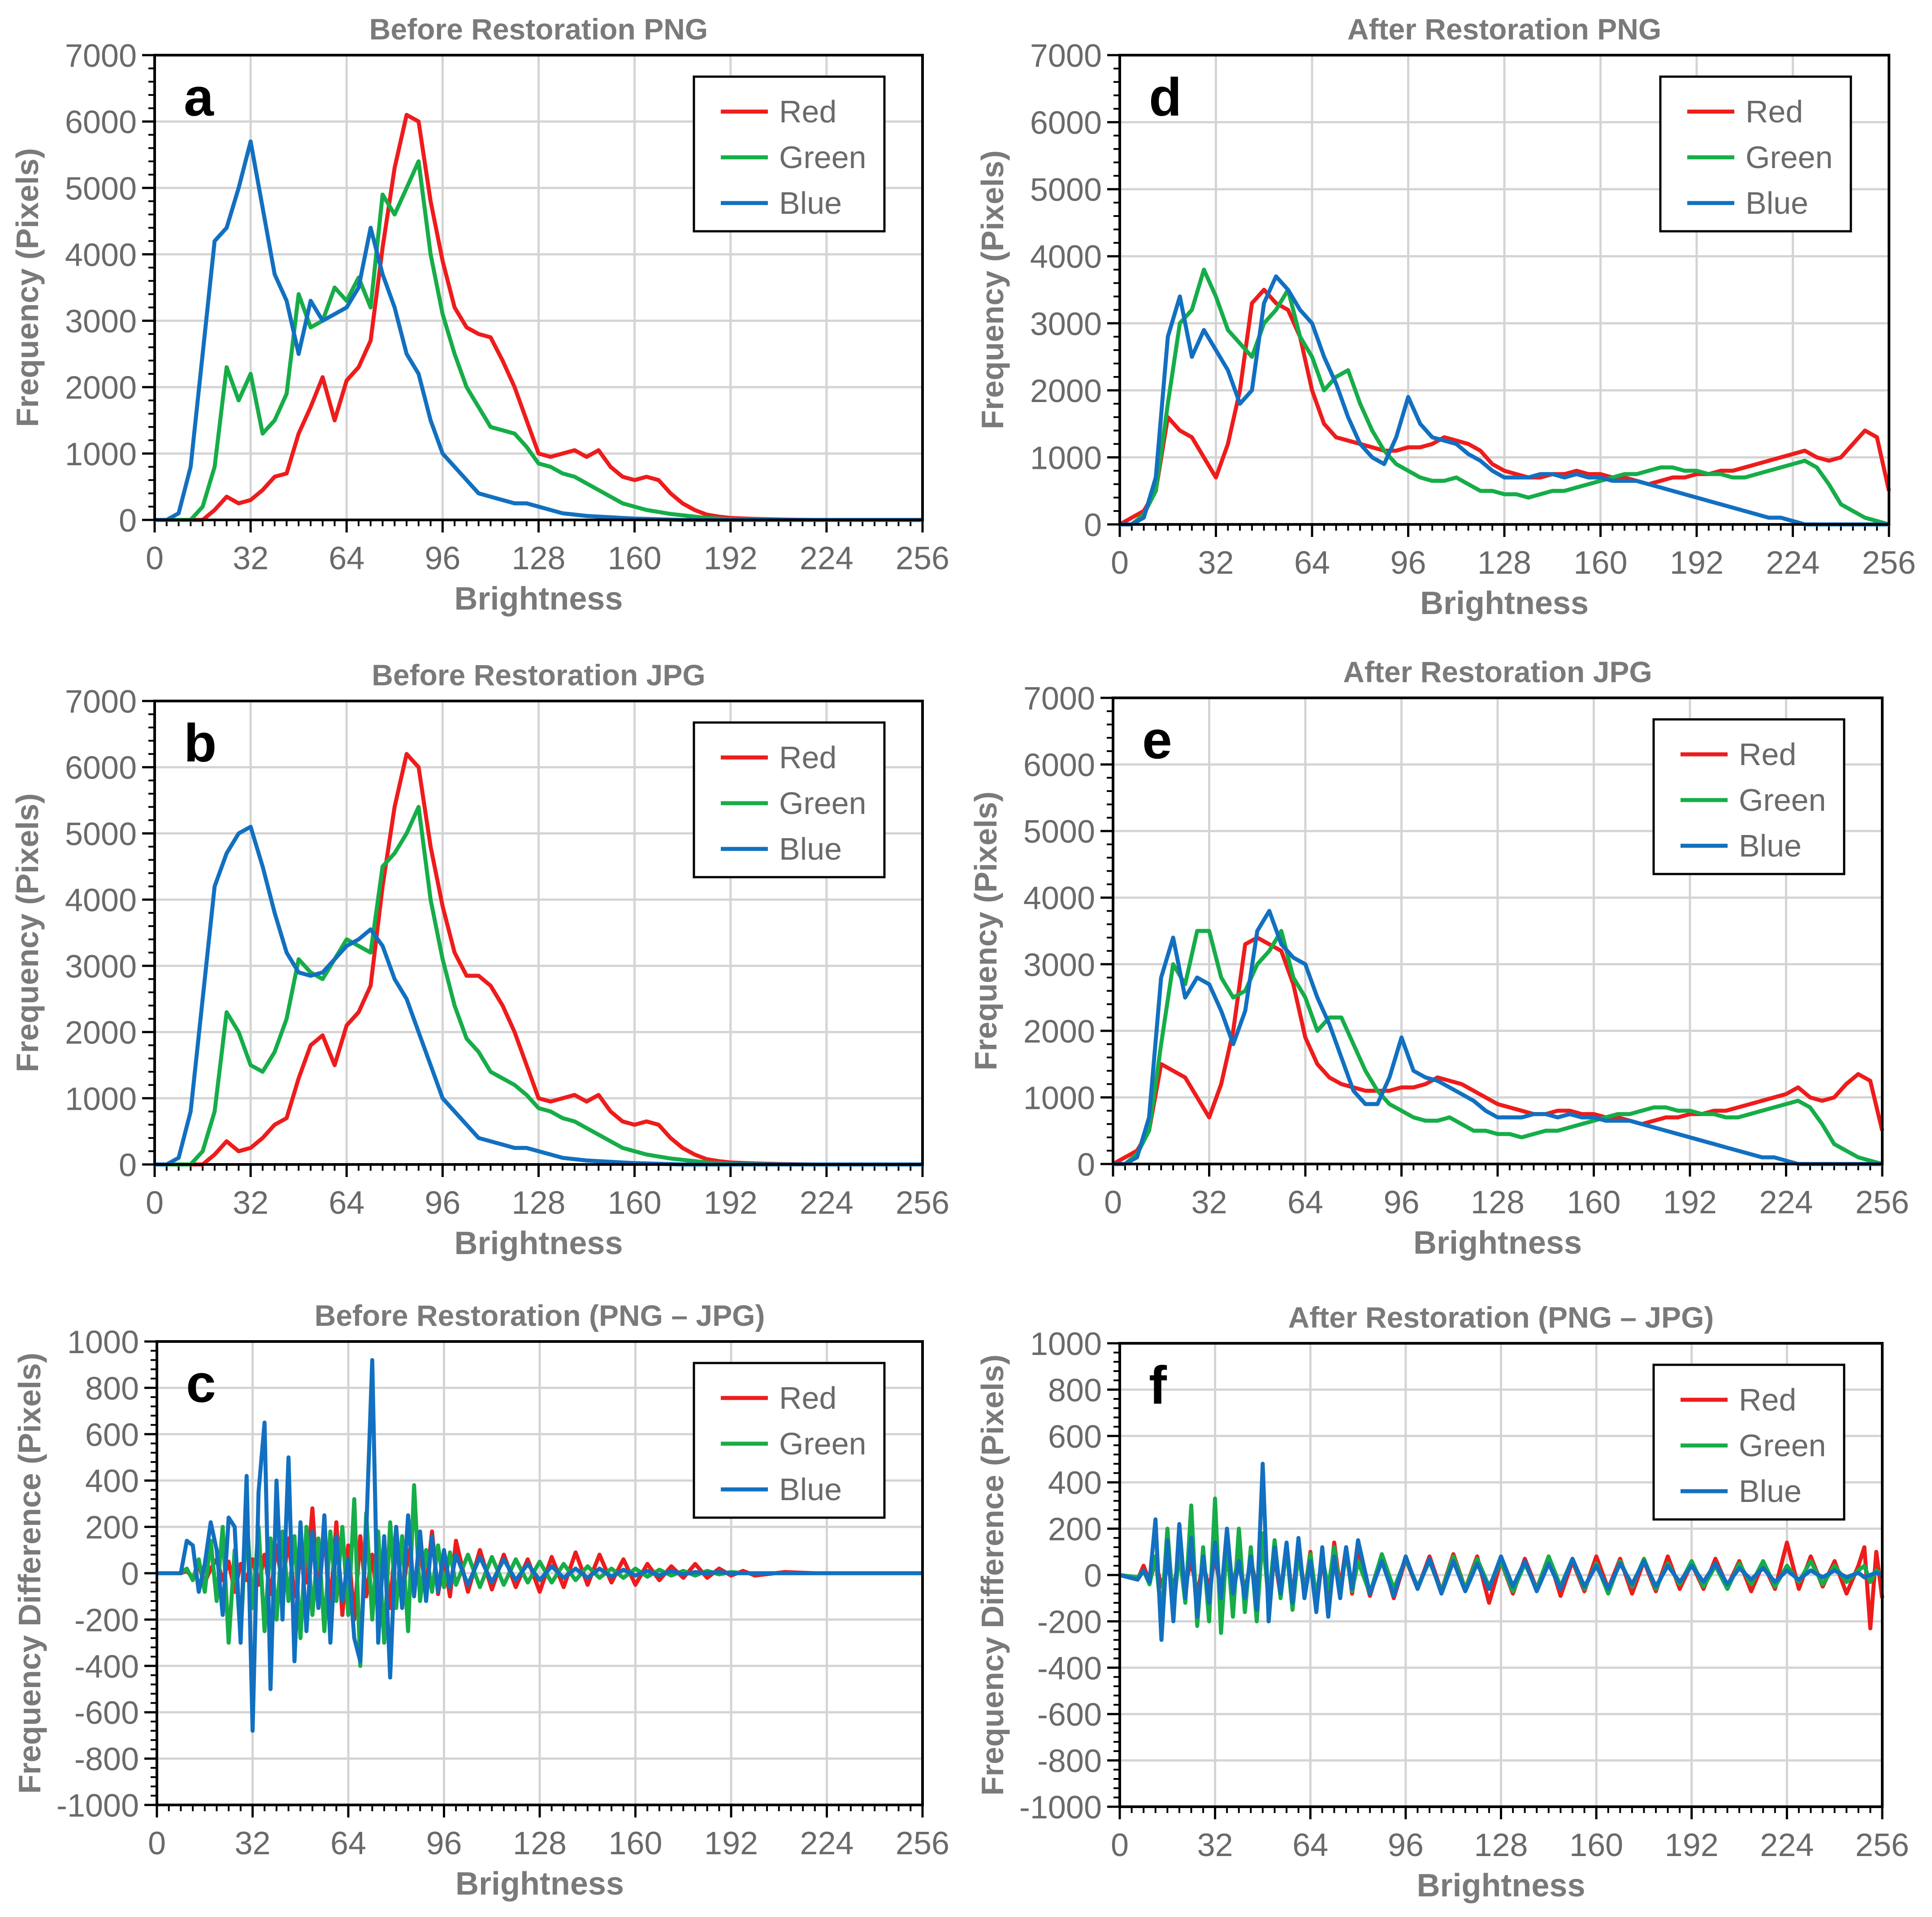 This screenshot has width=1932, height=1917. What do you see at coordinates (199, 97) in the screenshot?
I see `panel-letter: a` at bounding box center [199, 97].